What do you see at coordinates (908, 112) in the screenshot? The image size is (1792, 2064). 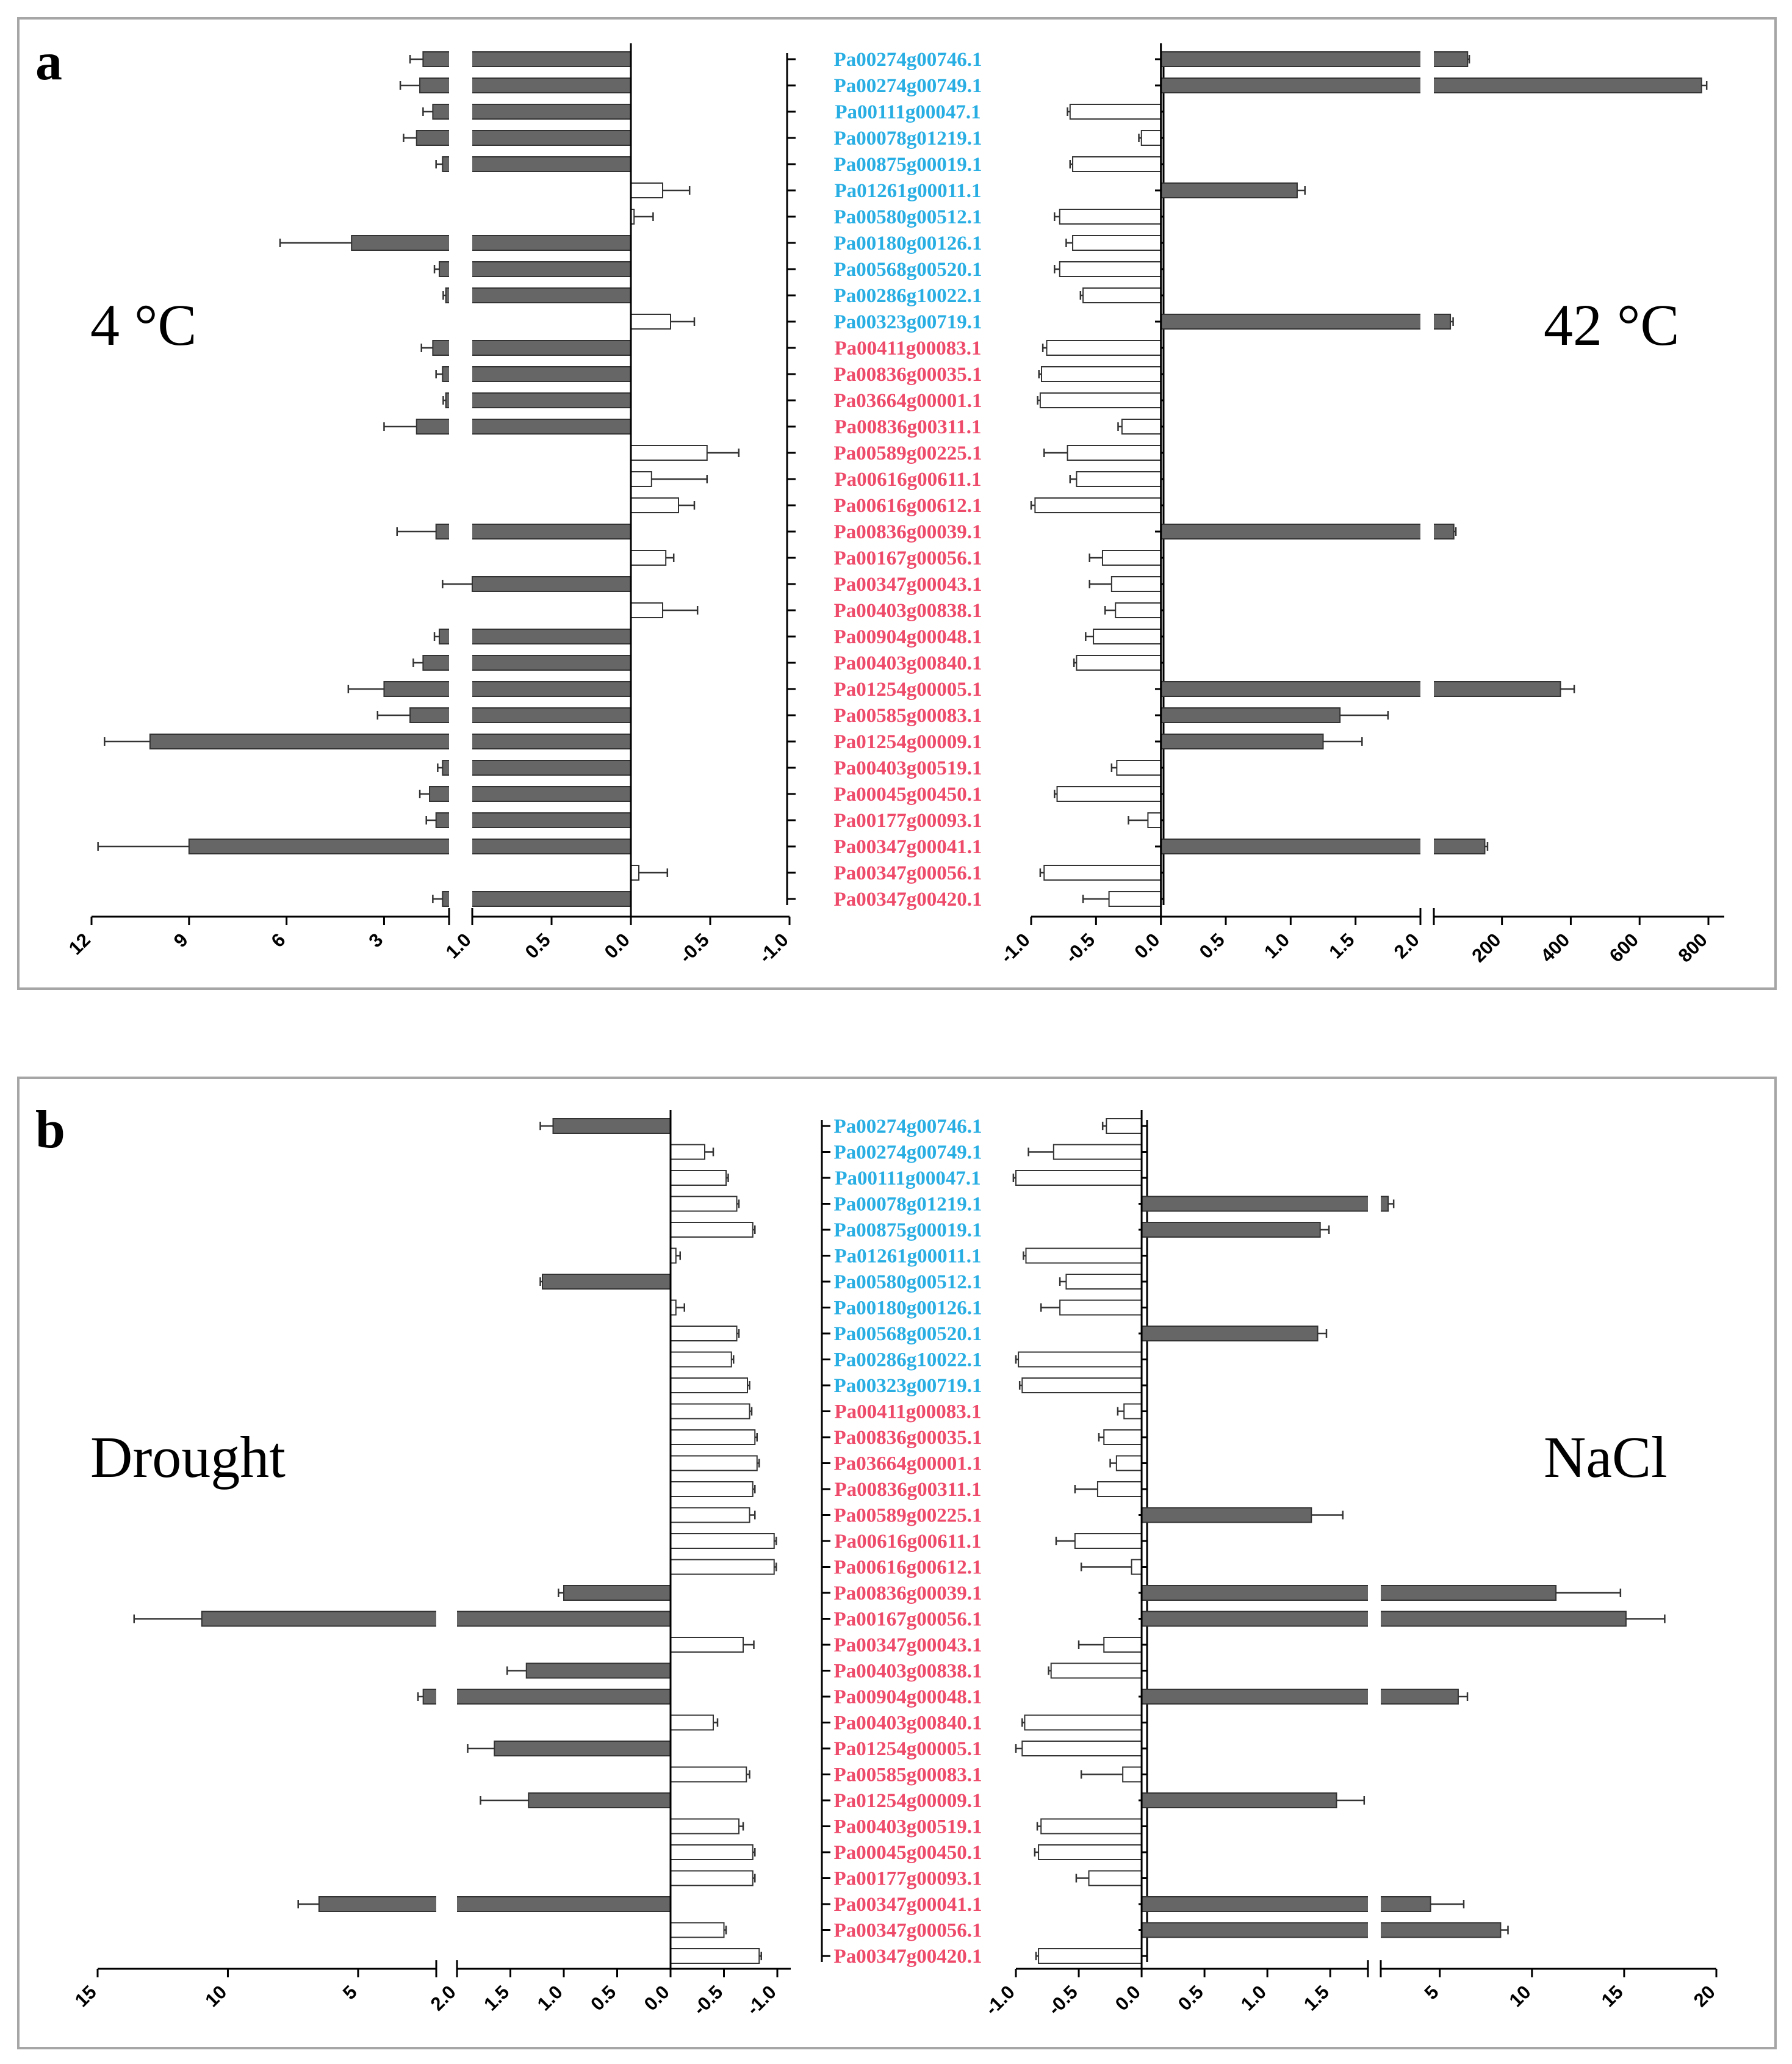 I see `gene-label-0-2: Pa00111g00047.1` at bounding box center [908, 112].